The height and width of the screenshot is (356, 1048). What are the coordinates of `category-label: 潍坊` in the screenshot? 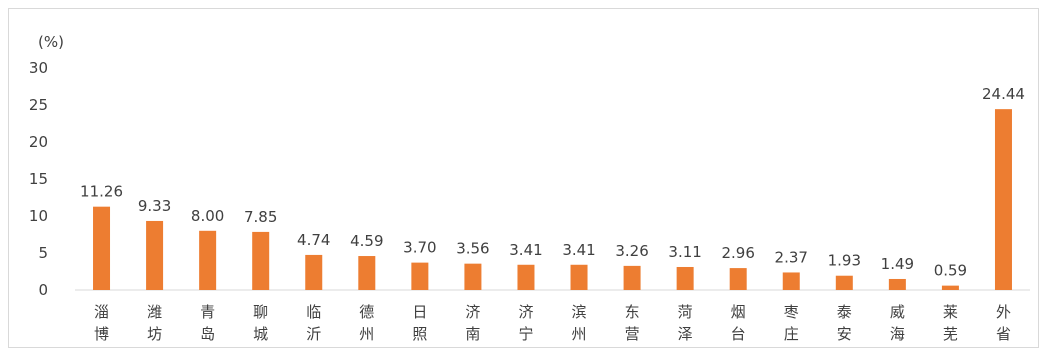 It's located at (154, 323).